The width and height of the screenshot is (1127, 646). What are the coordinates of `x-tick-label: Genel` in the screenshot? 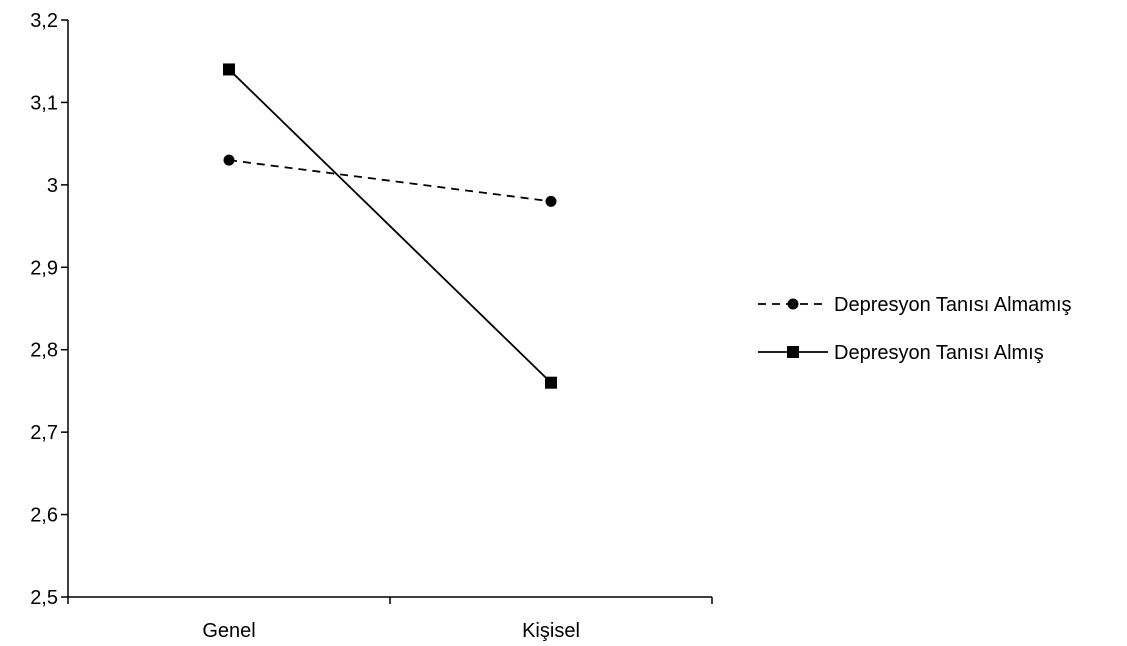 It's located at (228, 631).